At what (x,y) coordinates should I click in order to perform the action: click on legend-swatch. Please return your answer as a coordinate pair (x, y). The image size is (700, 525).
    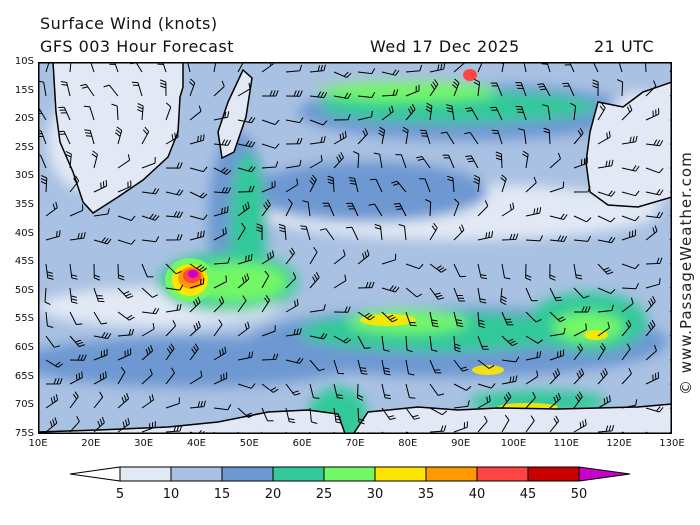
    Looking at the image, I should click on (451, 474).